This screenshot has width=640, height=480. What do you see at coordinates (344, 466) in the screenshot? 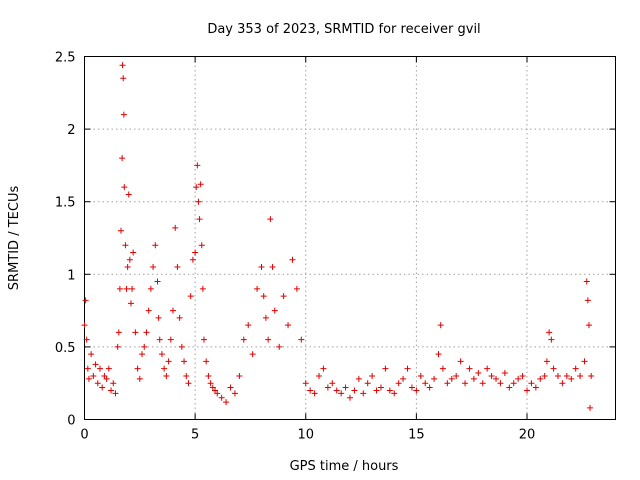
I see `x-axis-label: GPS time / hours` at bounding box center [344, 466].